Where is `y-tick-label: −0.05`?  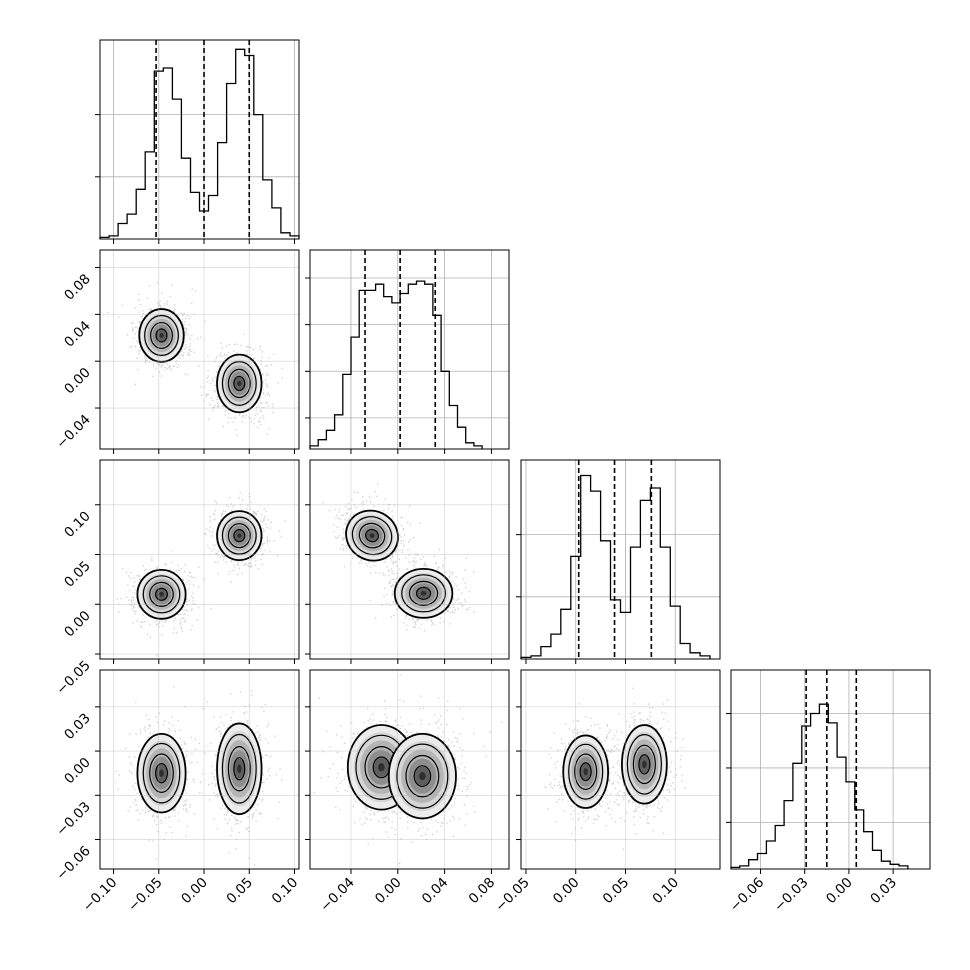
y-tick-label: −0.05 is located at coordinates (73, 678).